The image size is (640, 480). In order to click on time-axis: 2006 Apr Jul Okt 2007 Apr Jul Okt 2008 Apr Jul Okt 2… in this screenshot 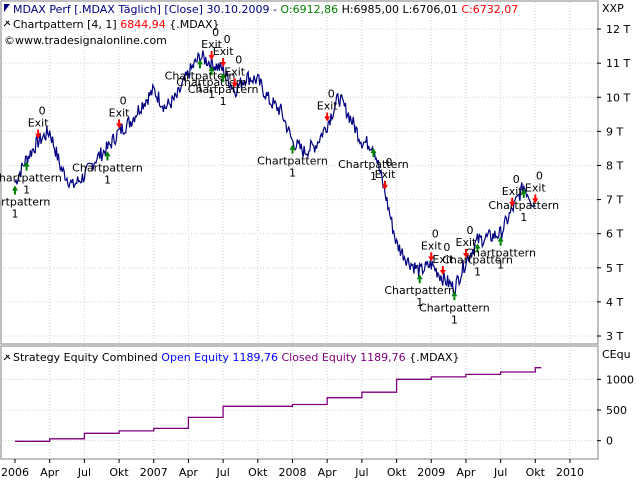, I will do `click(292, 469)`.